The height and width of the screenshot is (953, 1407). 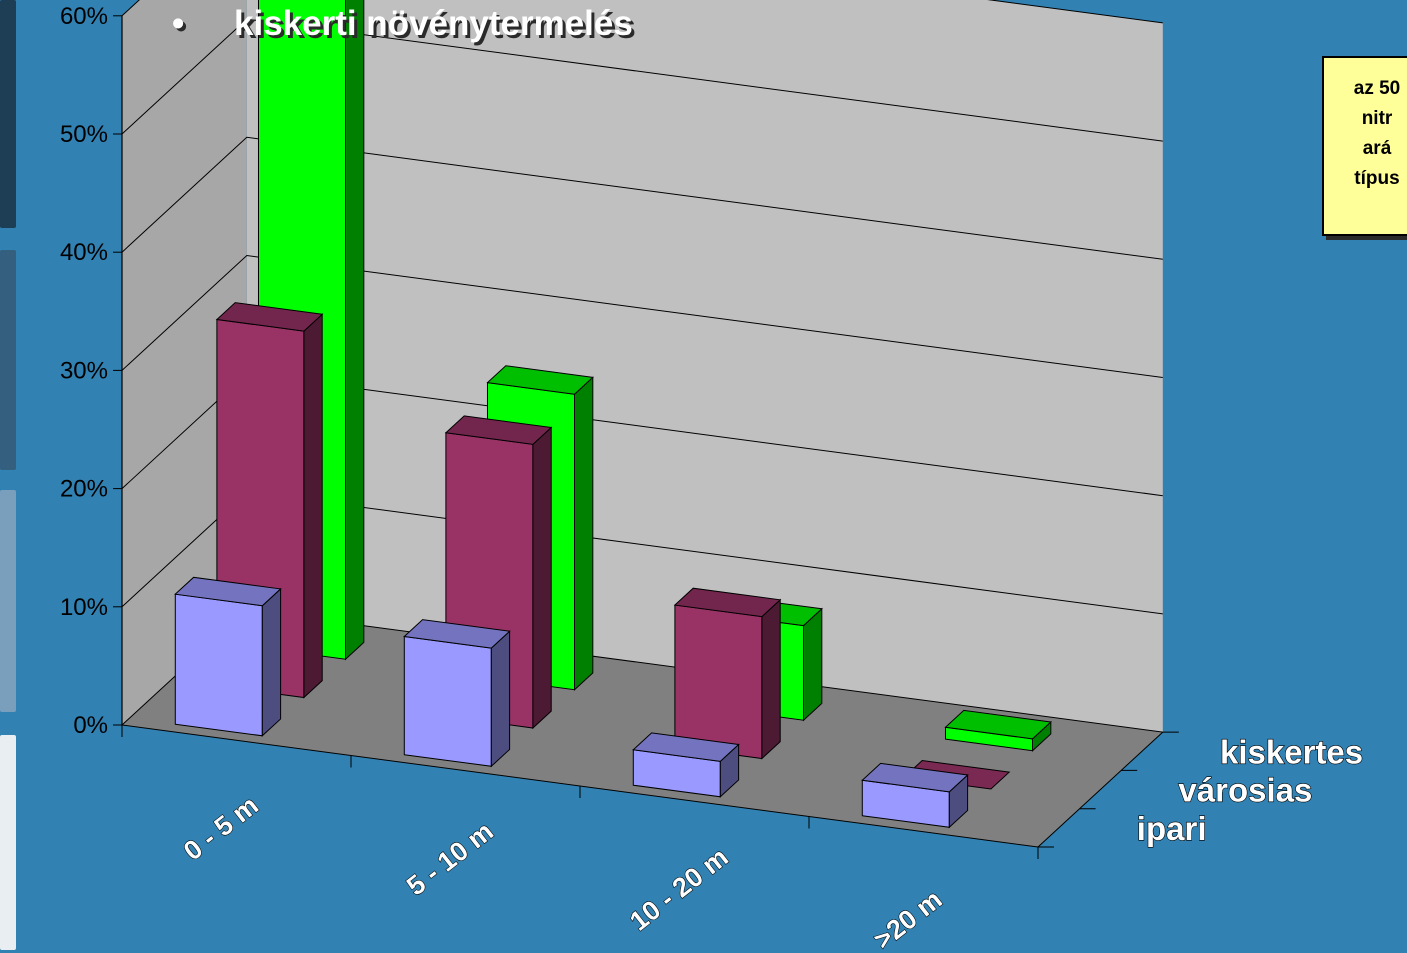 What do you see at coordinates (1245, 790) in the screenshot?
I see `series-label: városias` at bounding box center [1245, 790].